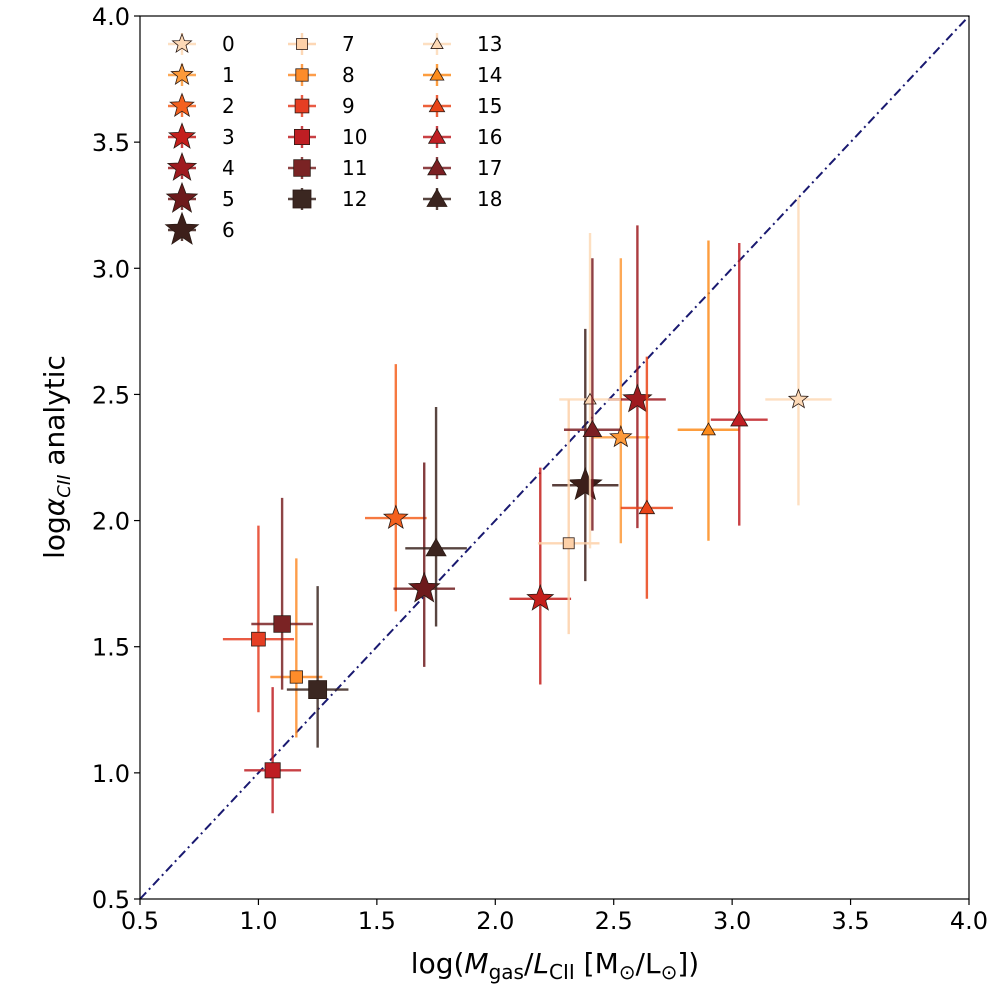 The image size is (1000, 1000). I want to click on legend-label: 1, so click(228, 75).